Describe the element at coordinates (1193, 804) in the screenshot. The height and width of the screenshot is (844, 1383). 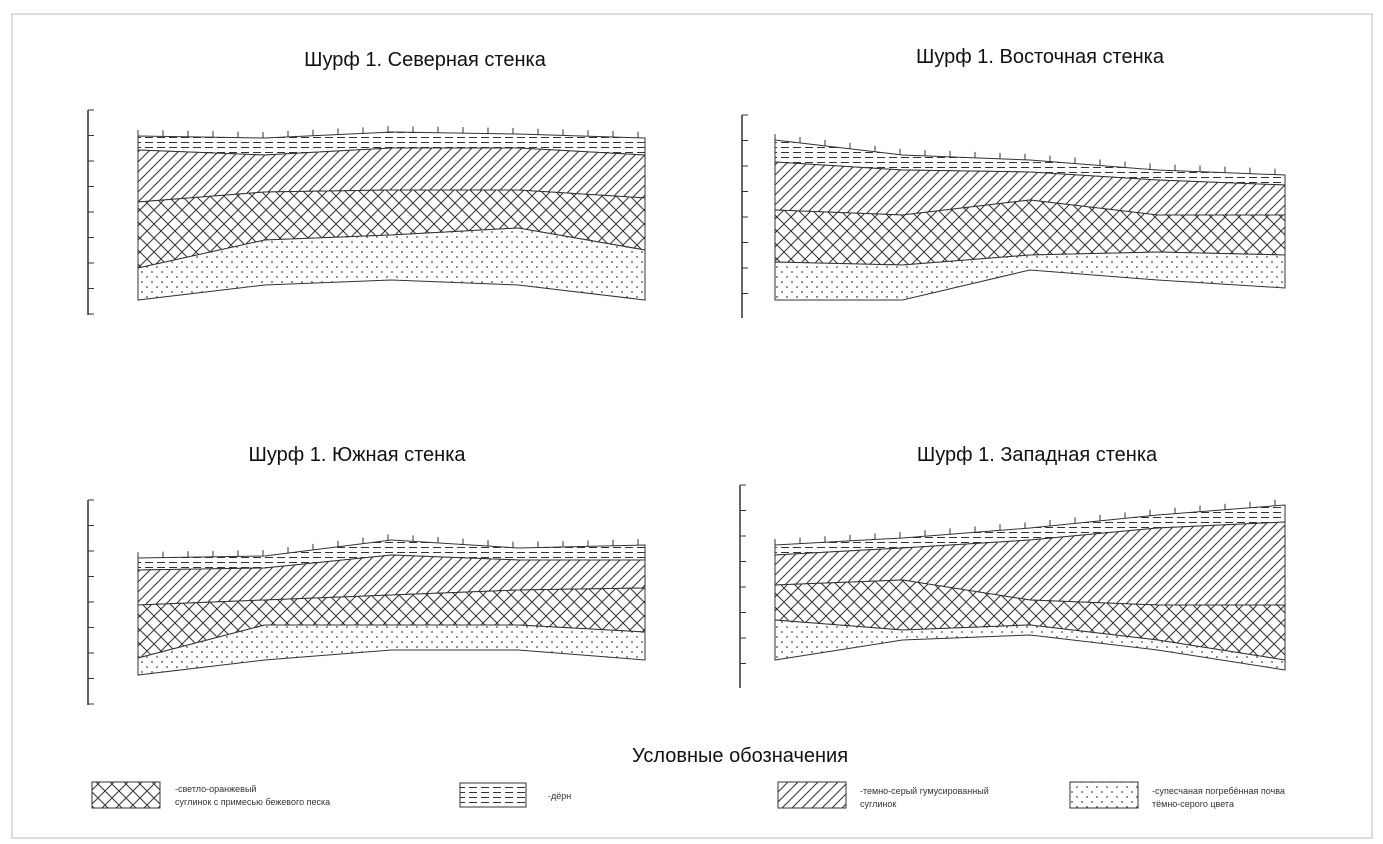
I see `legend-text: тёмно-серого цвета` at that location.